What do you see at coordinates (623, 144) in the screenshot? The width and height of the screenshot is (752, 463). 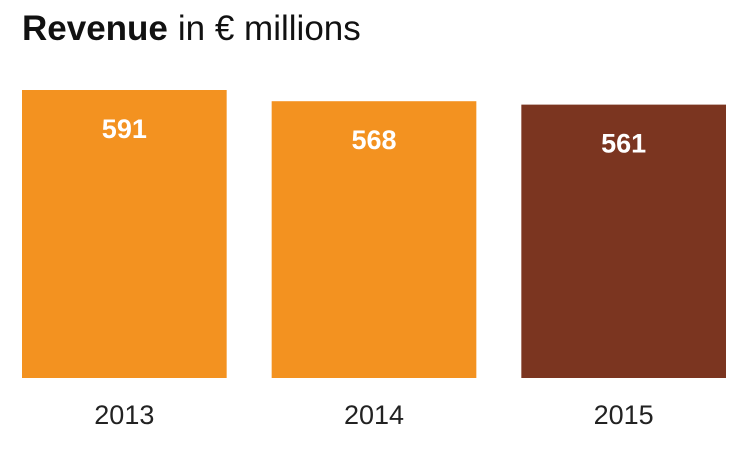 I see `value-label: 561` at bounding box center [623, 144].